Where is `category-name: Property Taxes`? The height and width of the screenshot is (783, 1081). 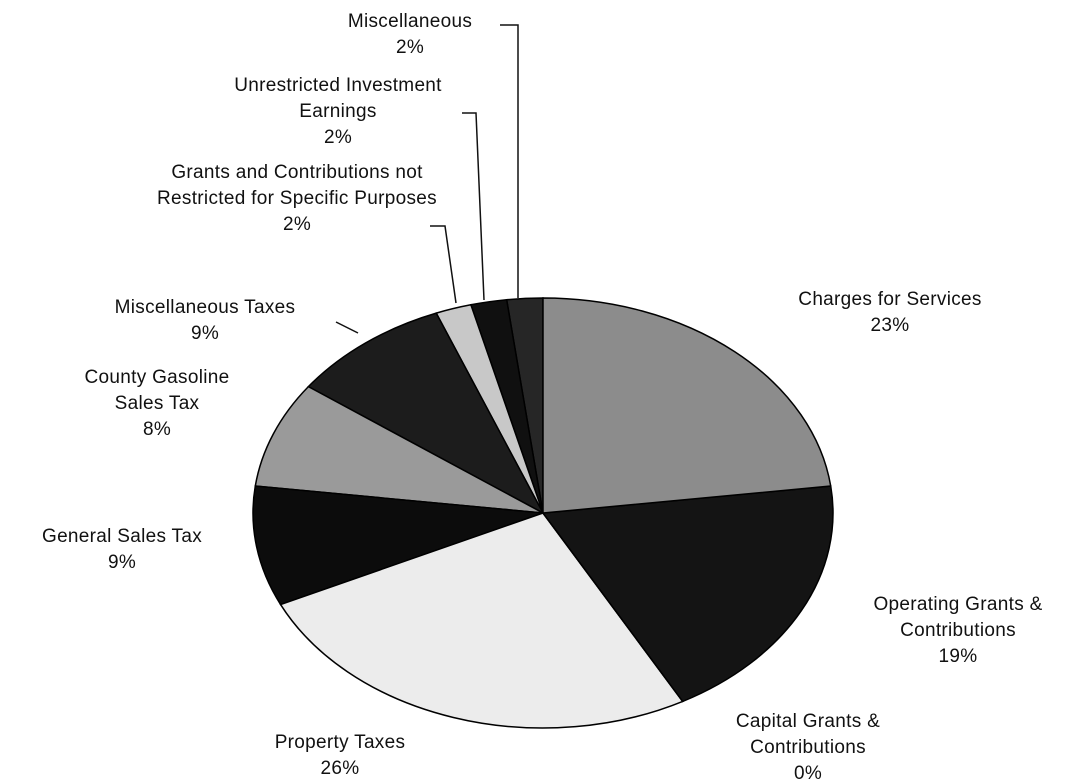
category-name: Property Taxes is located at coordinates (340, 742).